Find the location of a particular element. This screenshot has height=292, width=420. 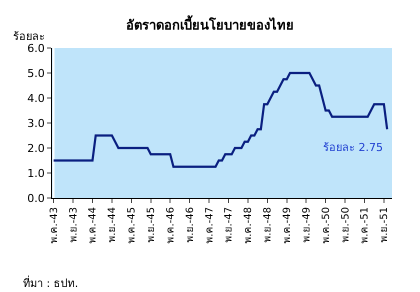

chart-title: อัตราดอกเบี้ยนโยบายของไทย is located at coordinates (210, 24).